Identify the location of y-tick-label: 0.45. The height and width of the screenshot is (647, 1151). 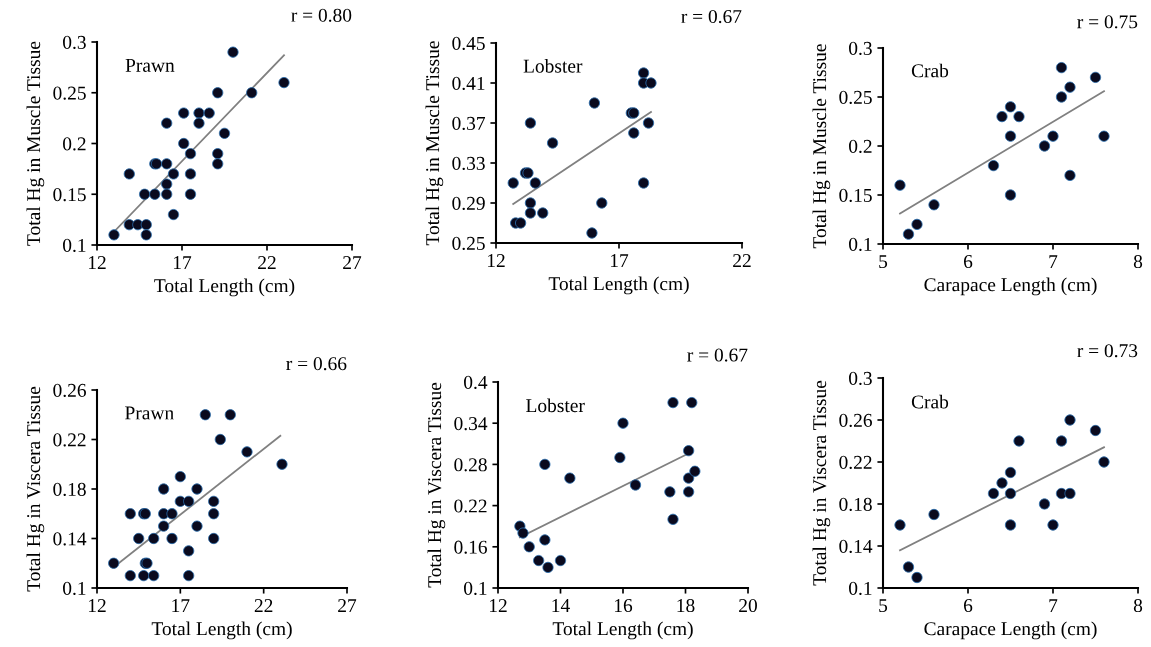
(468, 43).